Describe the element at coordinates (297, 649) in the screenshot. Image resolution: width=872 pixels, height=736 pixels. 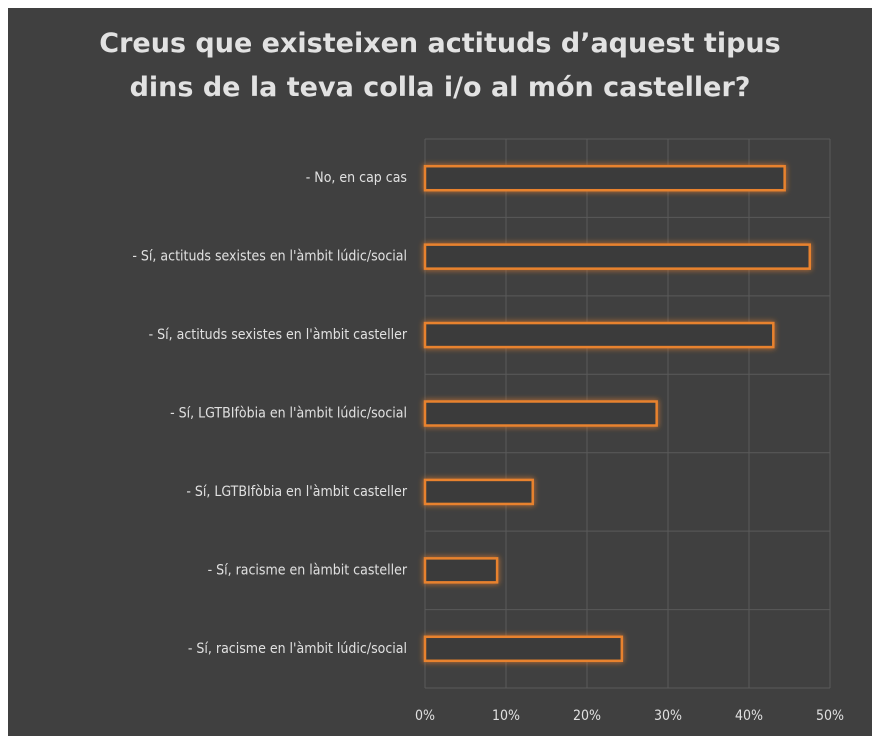
I see `y-tick-label: - Sí, racisme en l'àmbit lúdic/social` at that location.